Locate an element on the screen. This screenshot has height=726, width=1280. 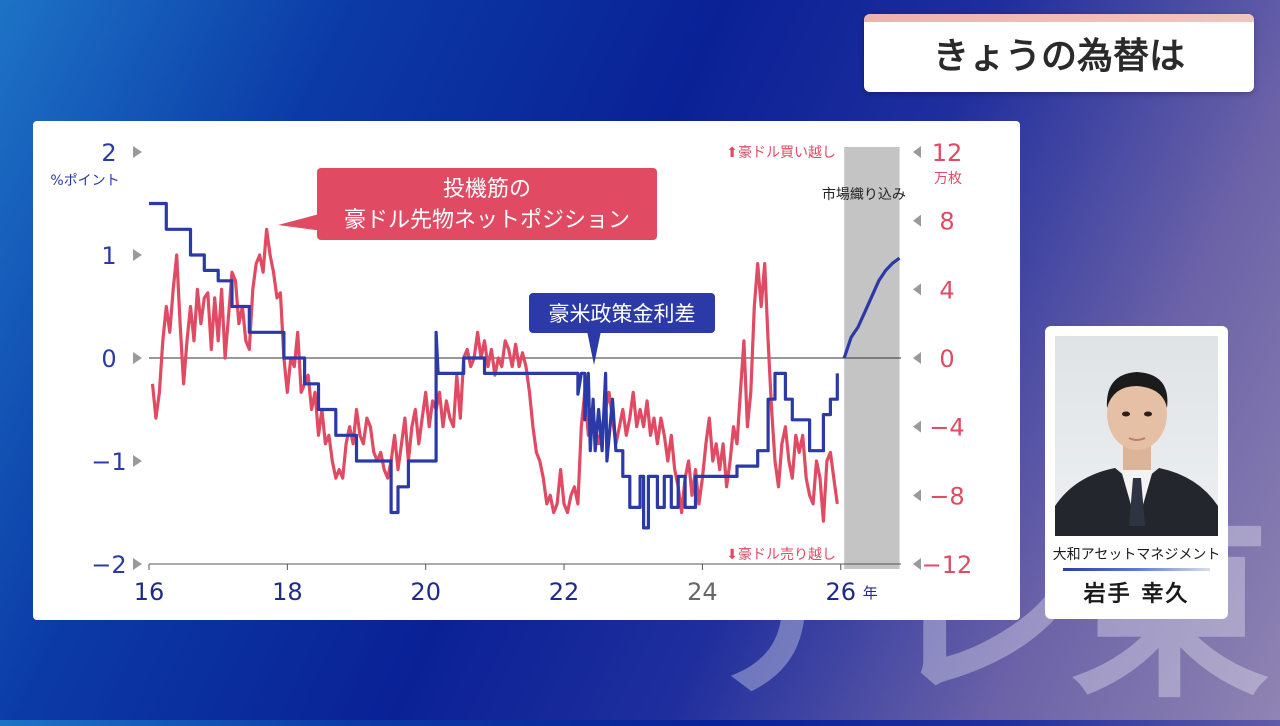
title-accent-strip is located at coordinates (1059, 18).